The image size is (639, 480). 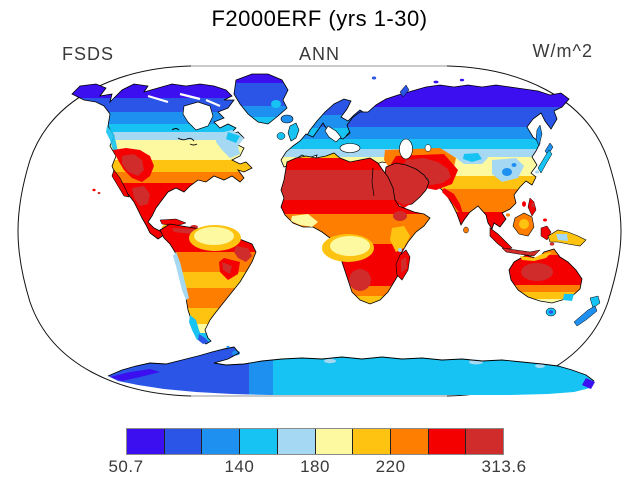 I want to click on colorbar-tick-label: 50.7, so click(x=126, y=466).